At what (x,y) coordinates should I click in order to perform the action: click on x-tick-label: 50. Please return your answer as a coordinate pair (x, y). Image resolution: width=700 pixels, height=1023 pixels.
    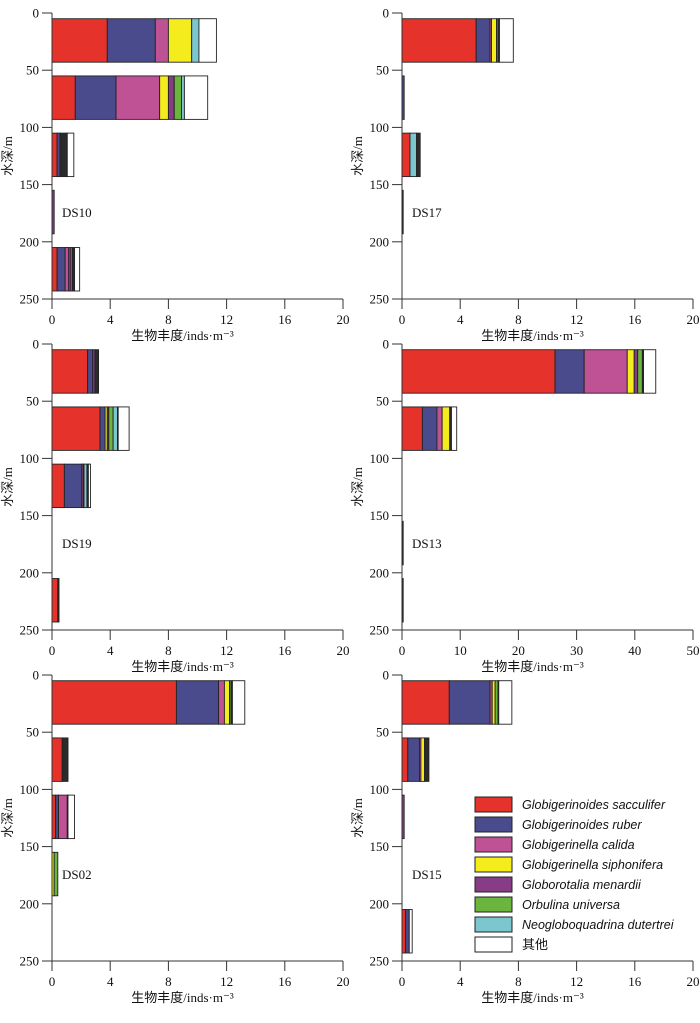
    Looking at the image, I should click on (693, 650).